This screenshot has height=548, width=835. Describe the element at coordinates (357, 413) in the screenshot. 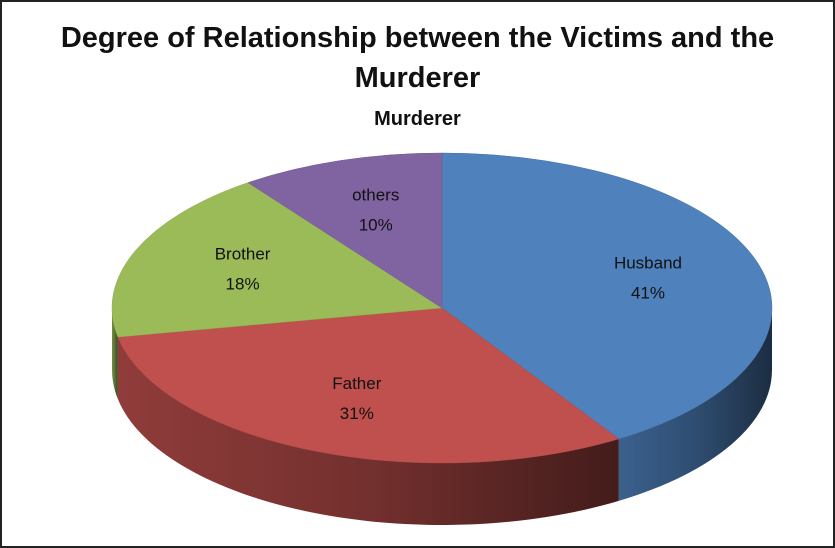

I see `slice-value-label: 31%` at that location.